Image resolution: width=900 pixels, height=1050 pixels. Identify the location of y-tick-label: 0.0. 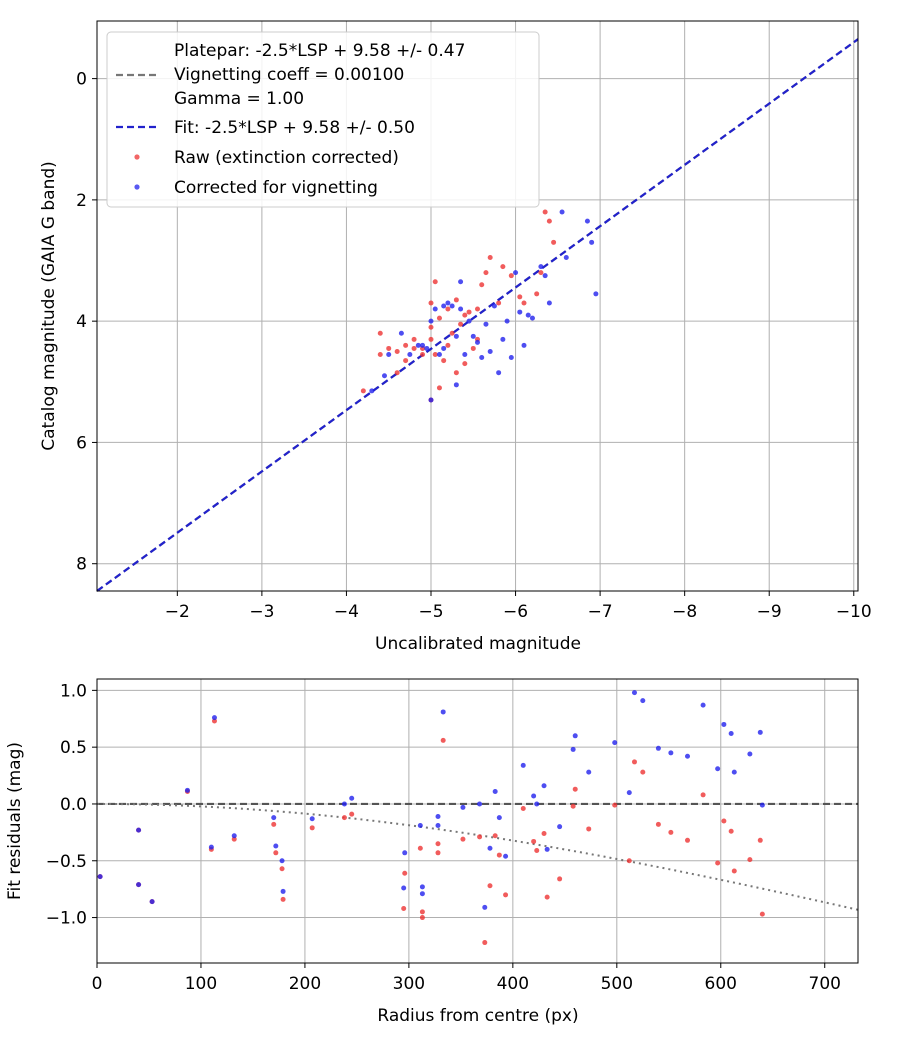
(73, 805).